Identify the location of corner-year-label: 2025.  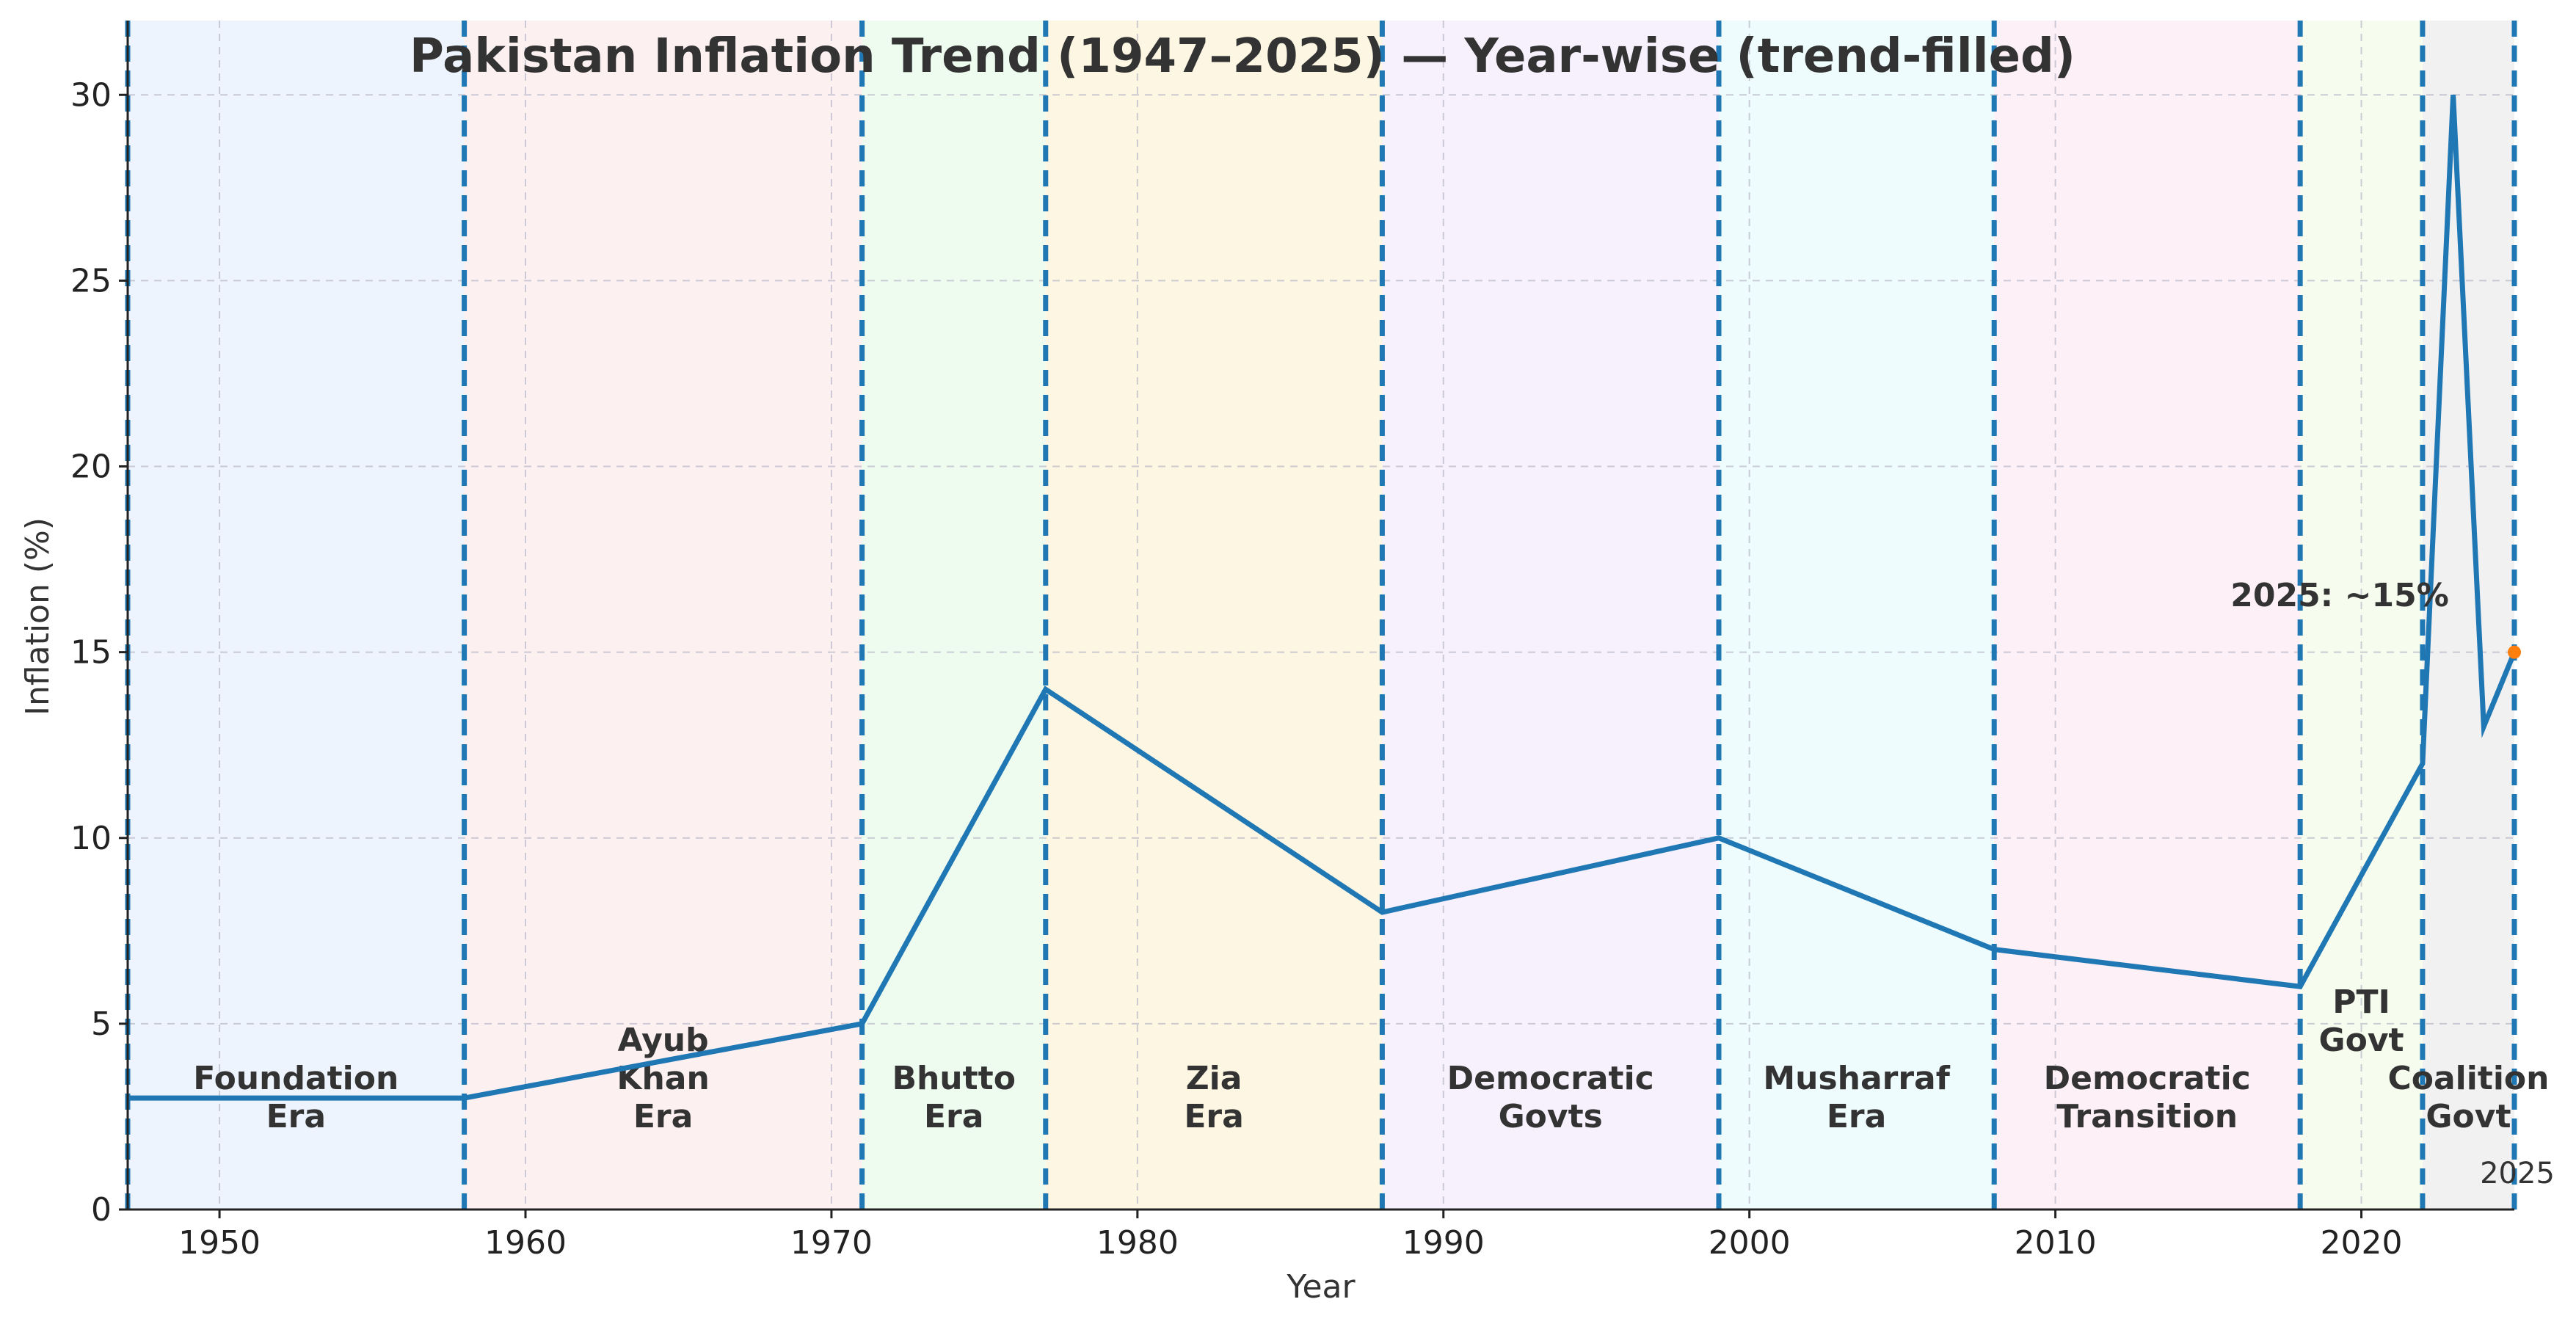
(2517, 1173).